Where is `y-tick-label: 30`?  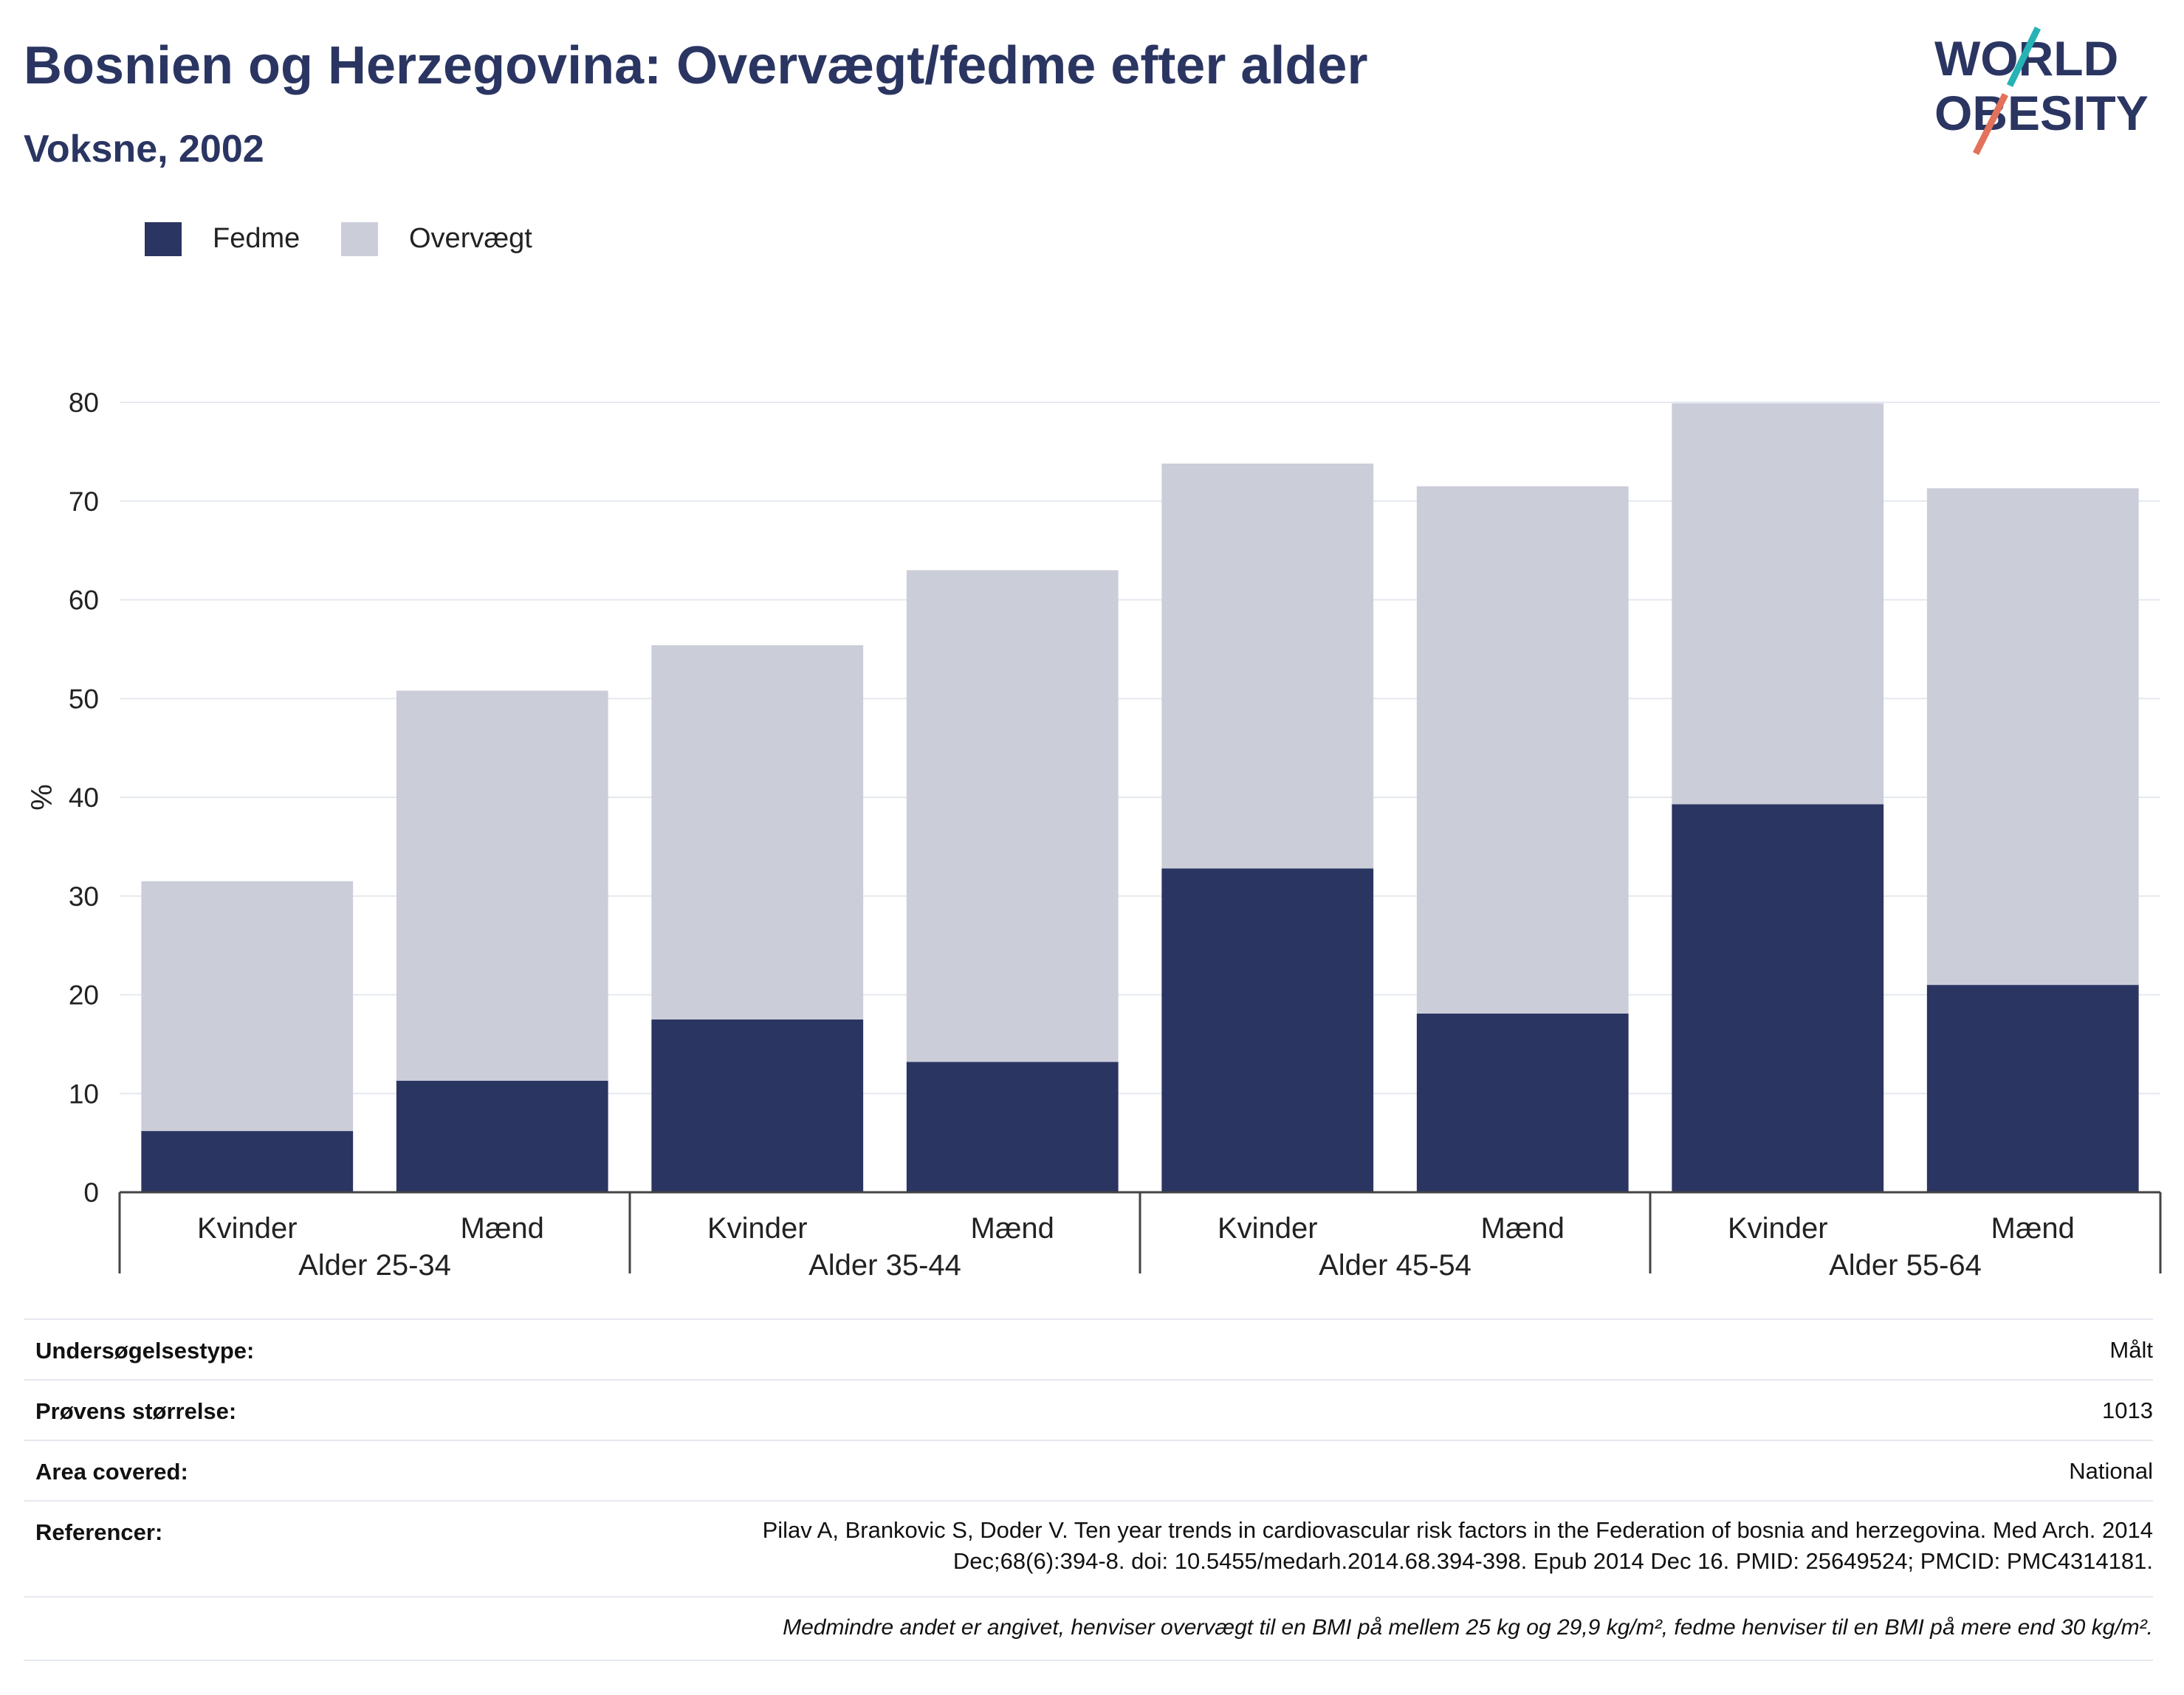
y-tick-label: 30 is located at coordinates (84, 897).